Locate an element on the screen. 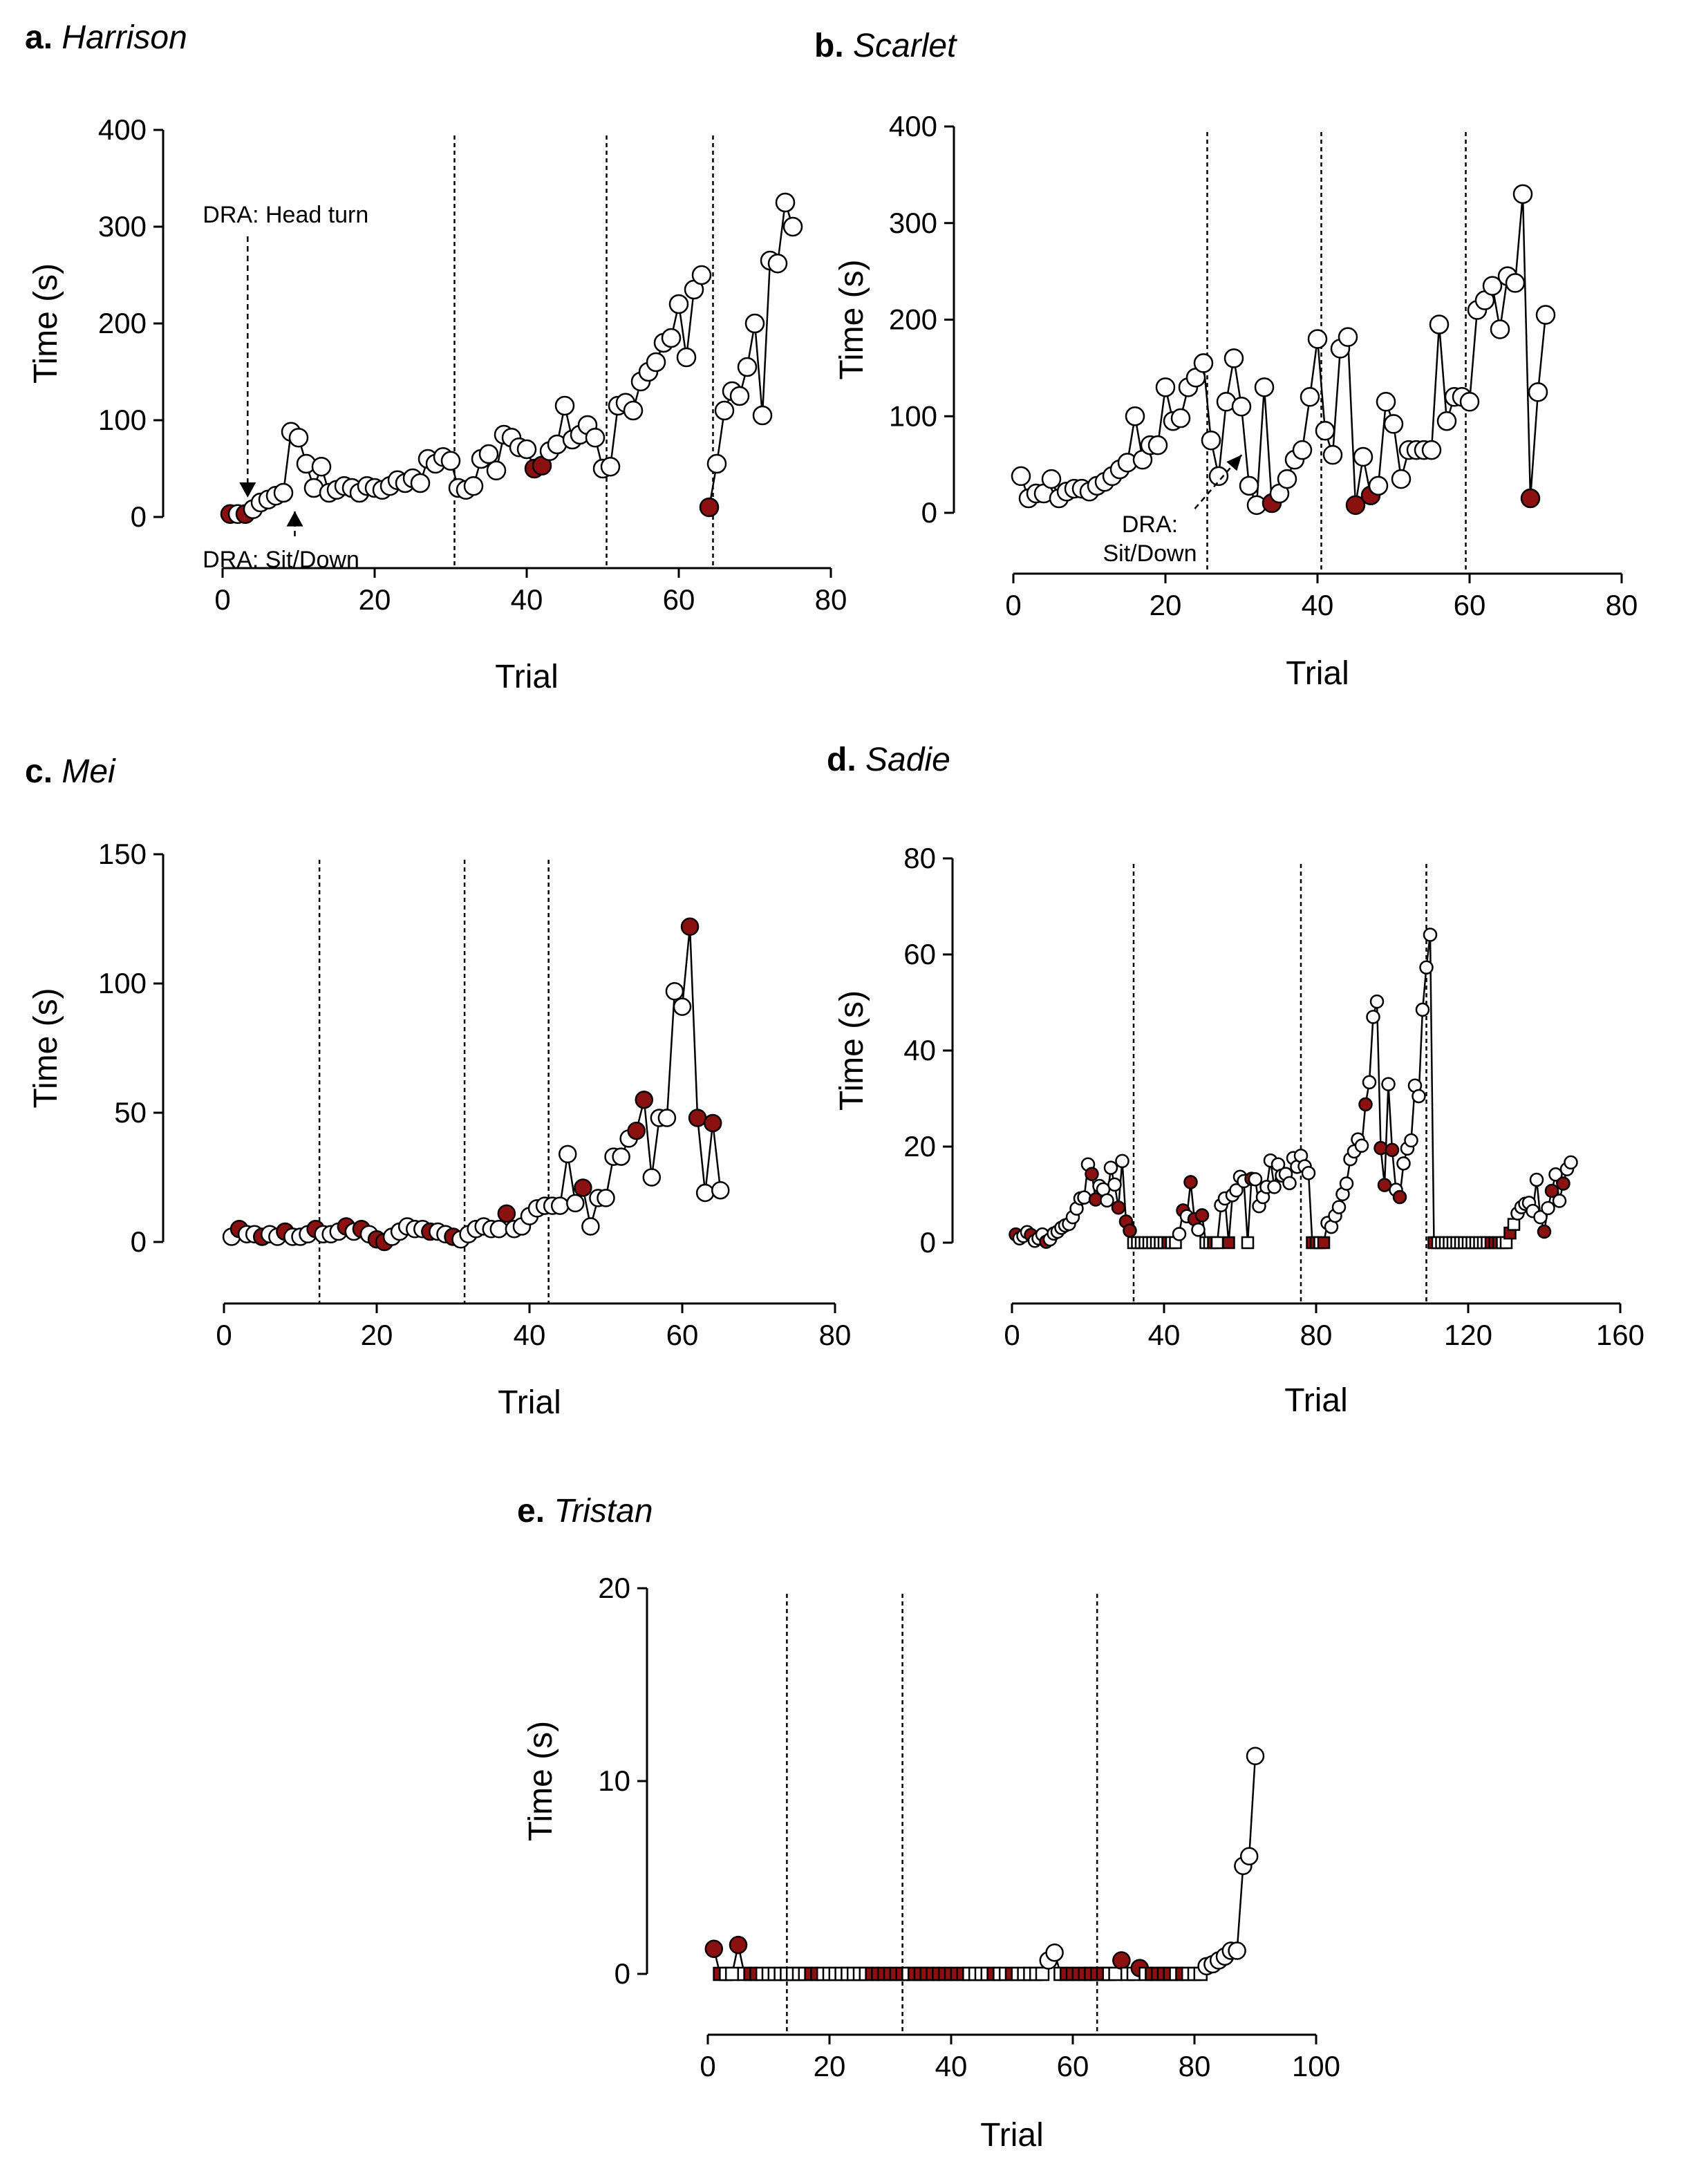 The height and width of the screenshot is (2184, 1688). y-tick-label: 10 is located at coordinates (614, 1780).